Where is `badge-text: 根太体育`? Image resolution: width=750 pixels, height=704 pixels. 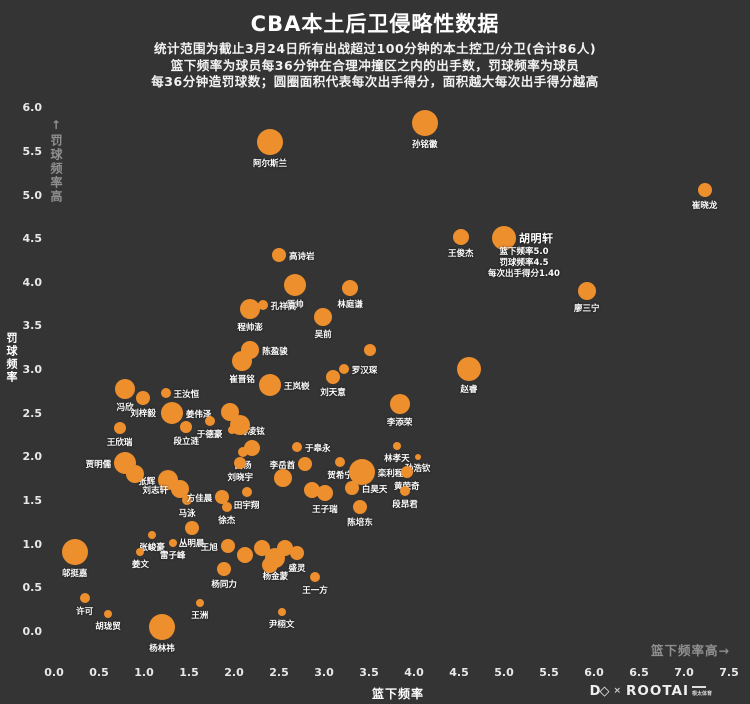
badge-text: 根太体育 is located at coordinates (701, 693).